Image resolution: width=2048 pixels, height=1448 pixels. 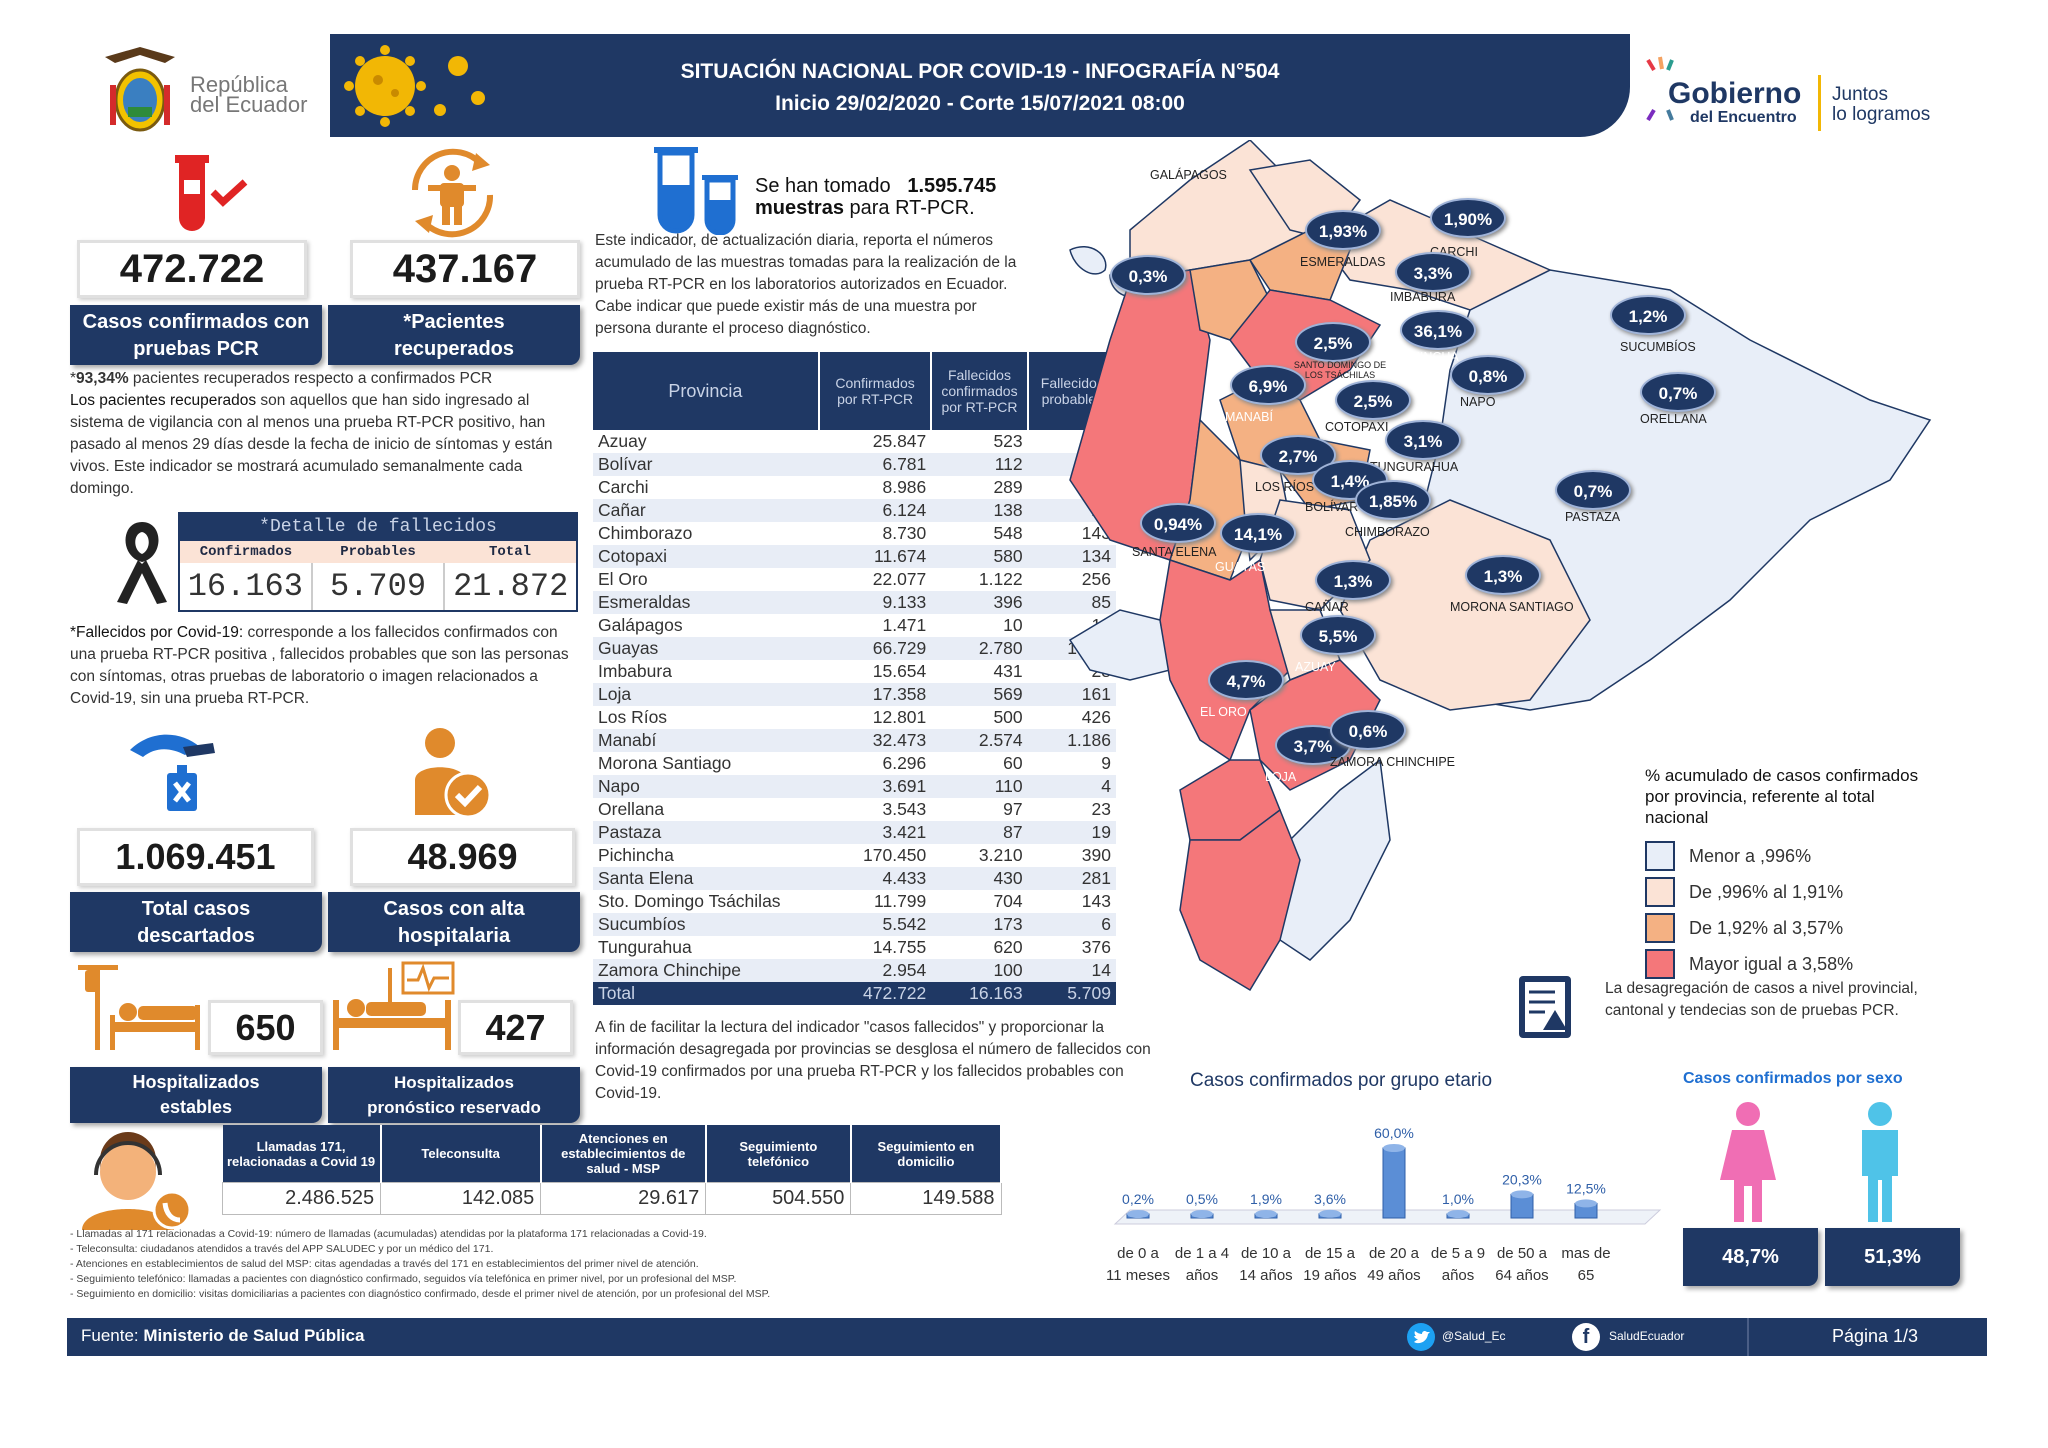 What do you see at coordinates (854, 924) in the screenshot?
I see `table-row: Sucumbíos 5.542 173 6` at bounding box center [854, 924].